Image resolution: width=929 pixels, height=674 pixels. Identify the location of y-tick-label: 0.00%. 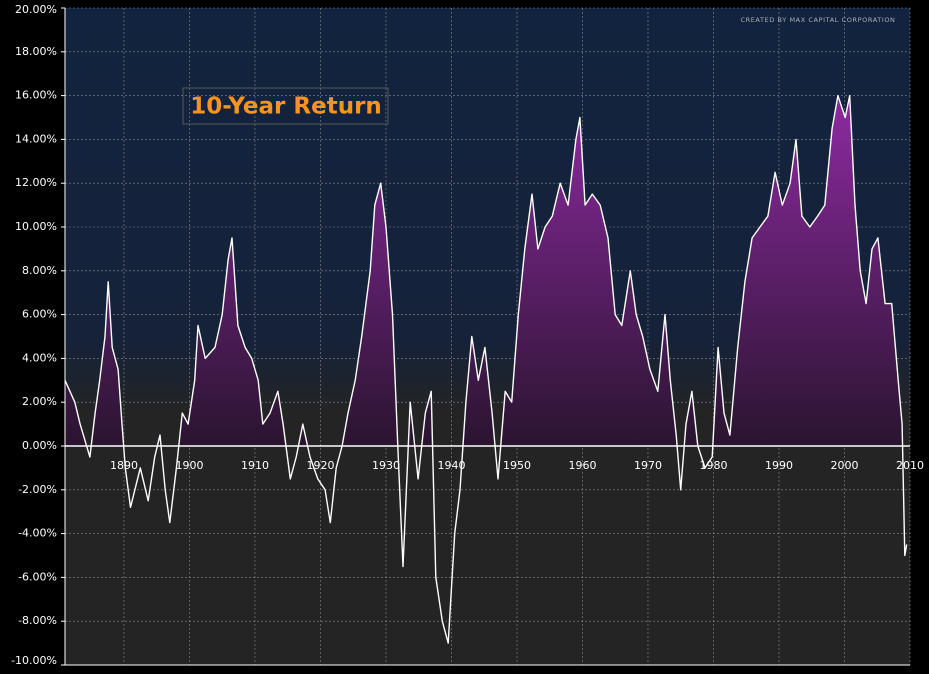
(39, 445).